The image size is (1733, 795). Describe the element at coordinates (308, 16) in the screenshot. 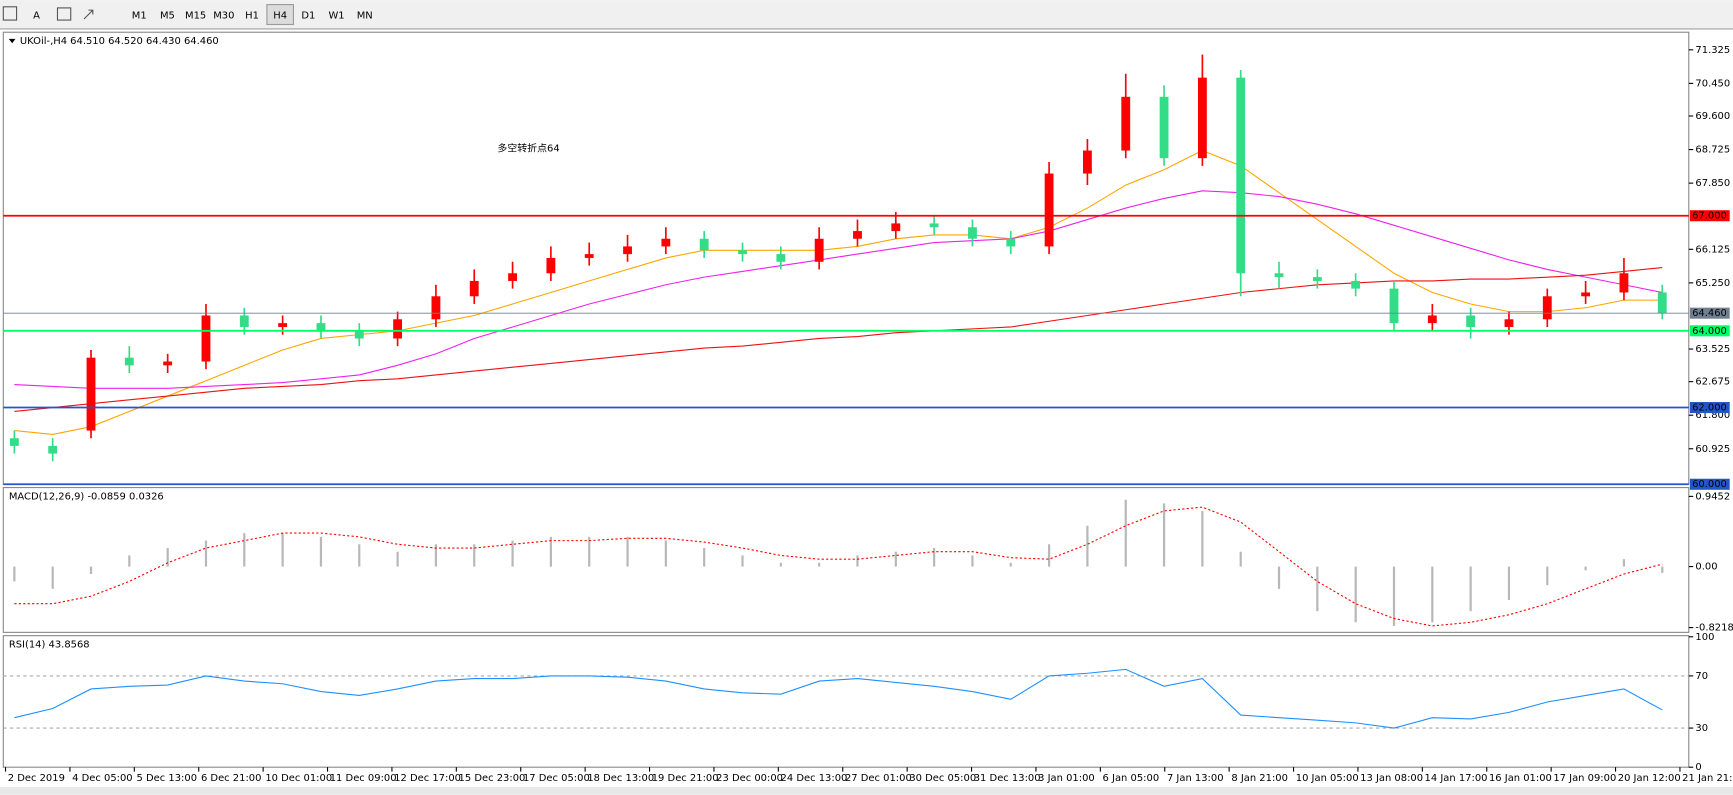

I see `timeframe-button: D1` at that location.